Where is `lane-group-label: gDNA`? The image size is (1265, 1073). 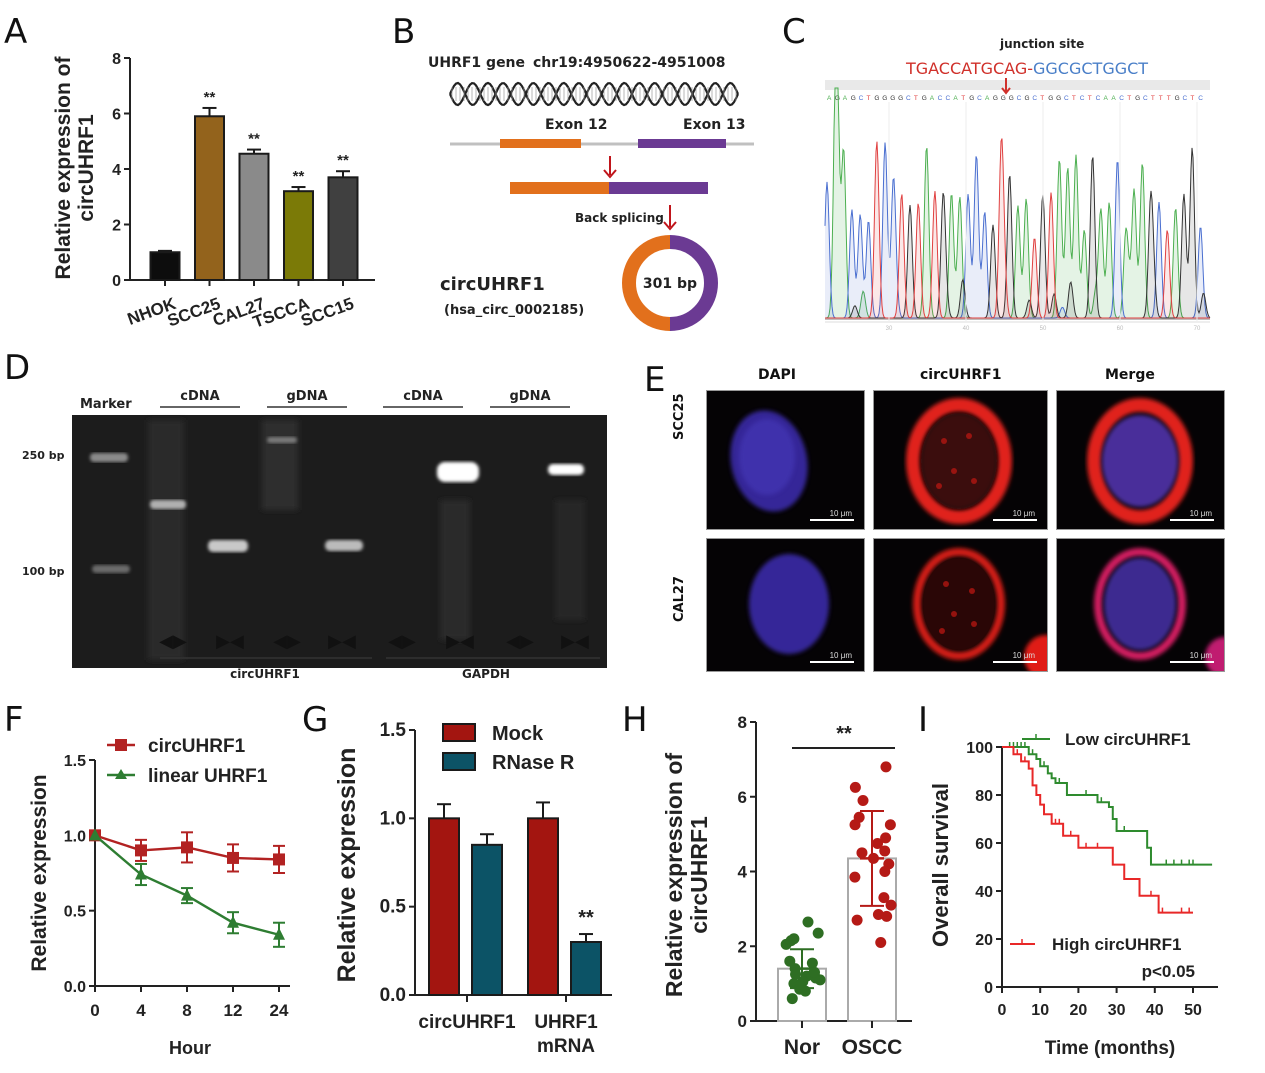
lane-group-label: gDNA is located at coordinates (529, 396).